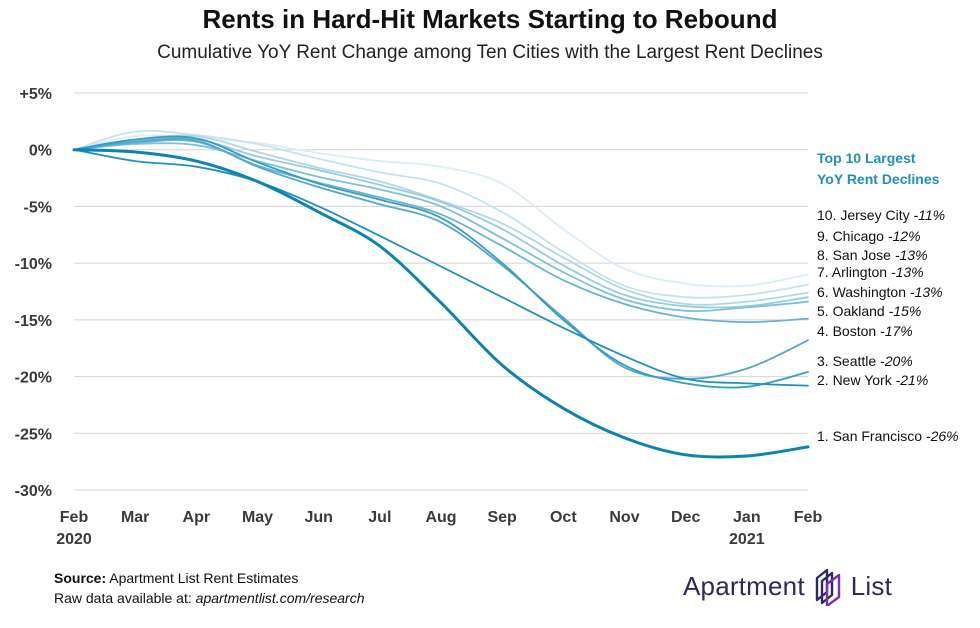 This screenshot has width=980, height=628. What do you see at coordinates (929, 215) in the screenshot?
I see `series-label-value: -11%` at bounding box center [929, 215].